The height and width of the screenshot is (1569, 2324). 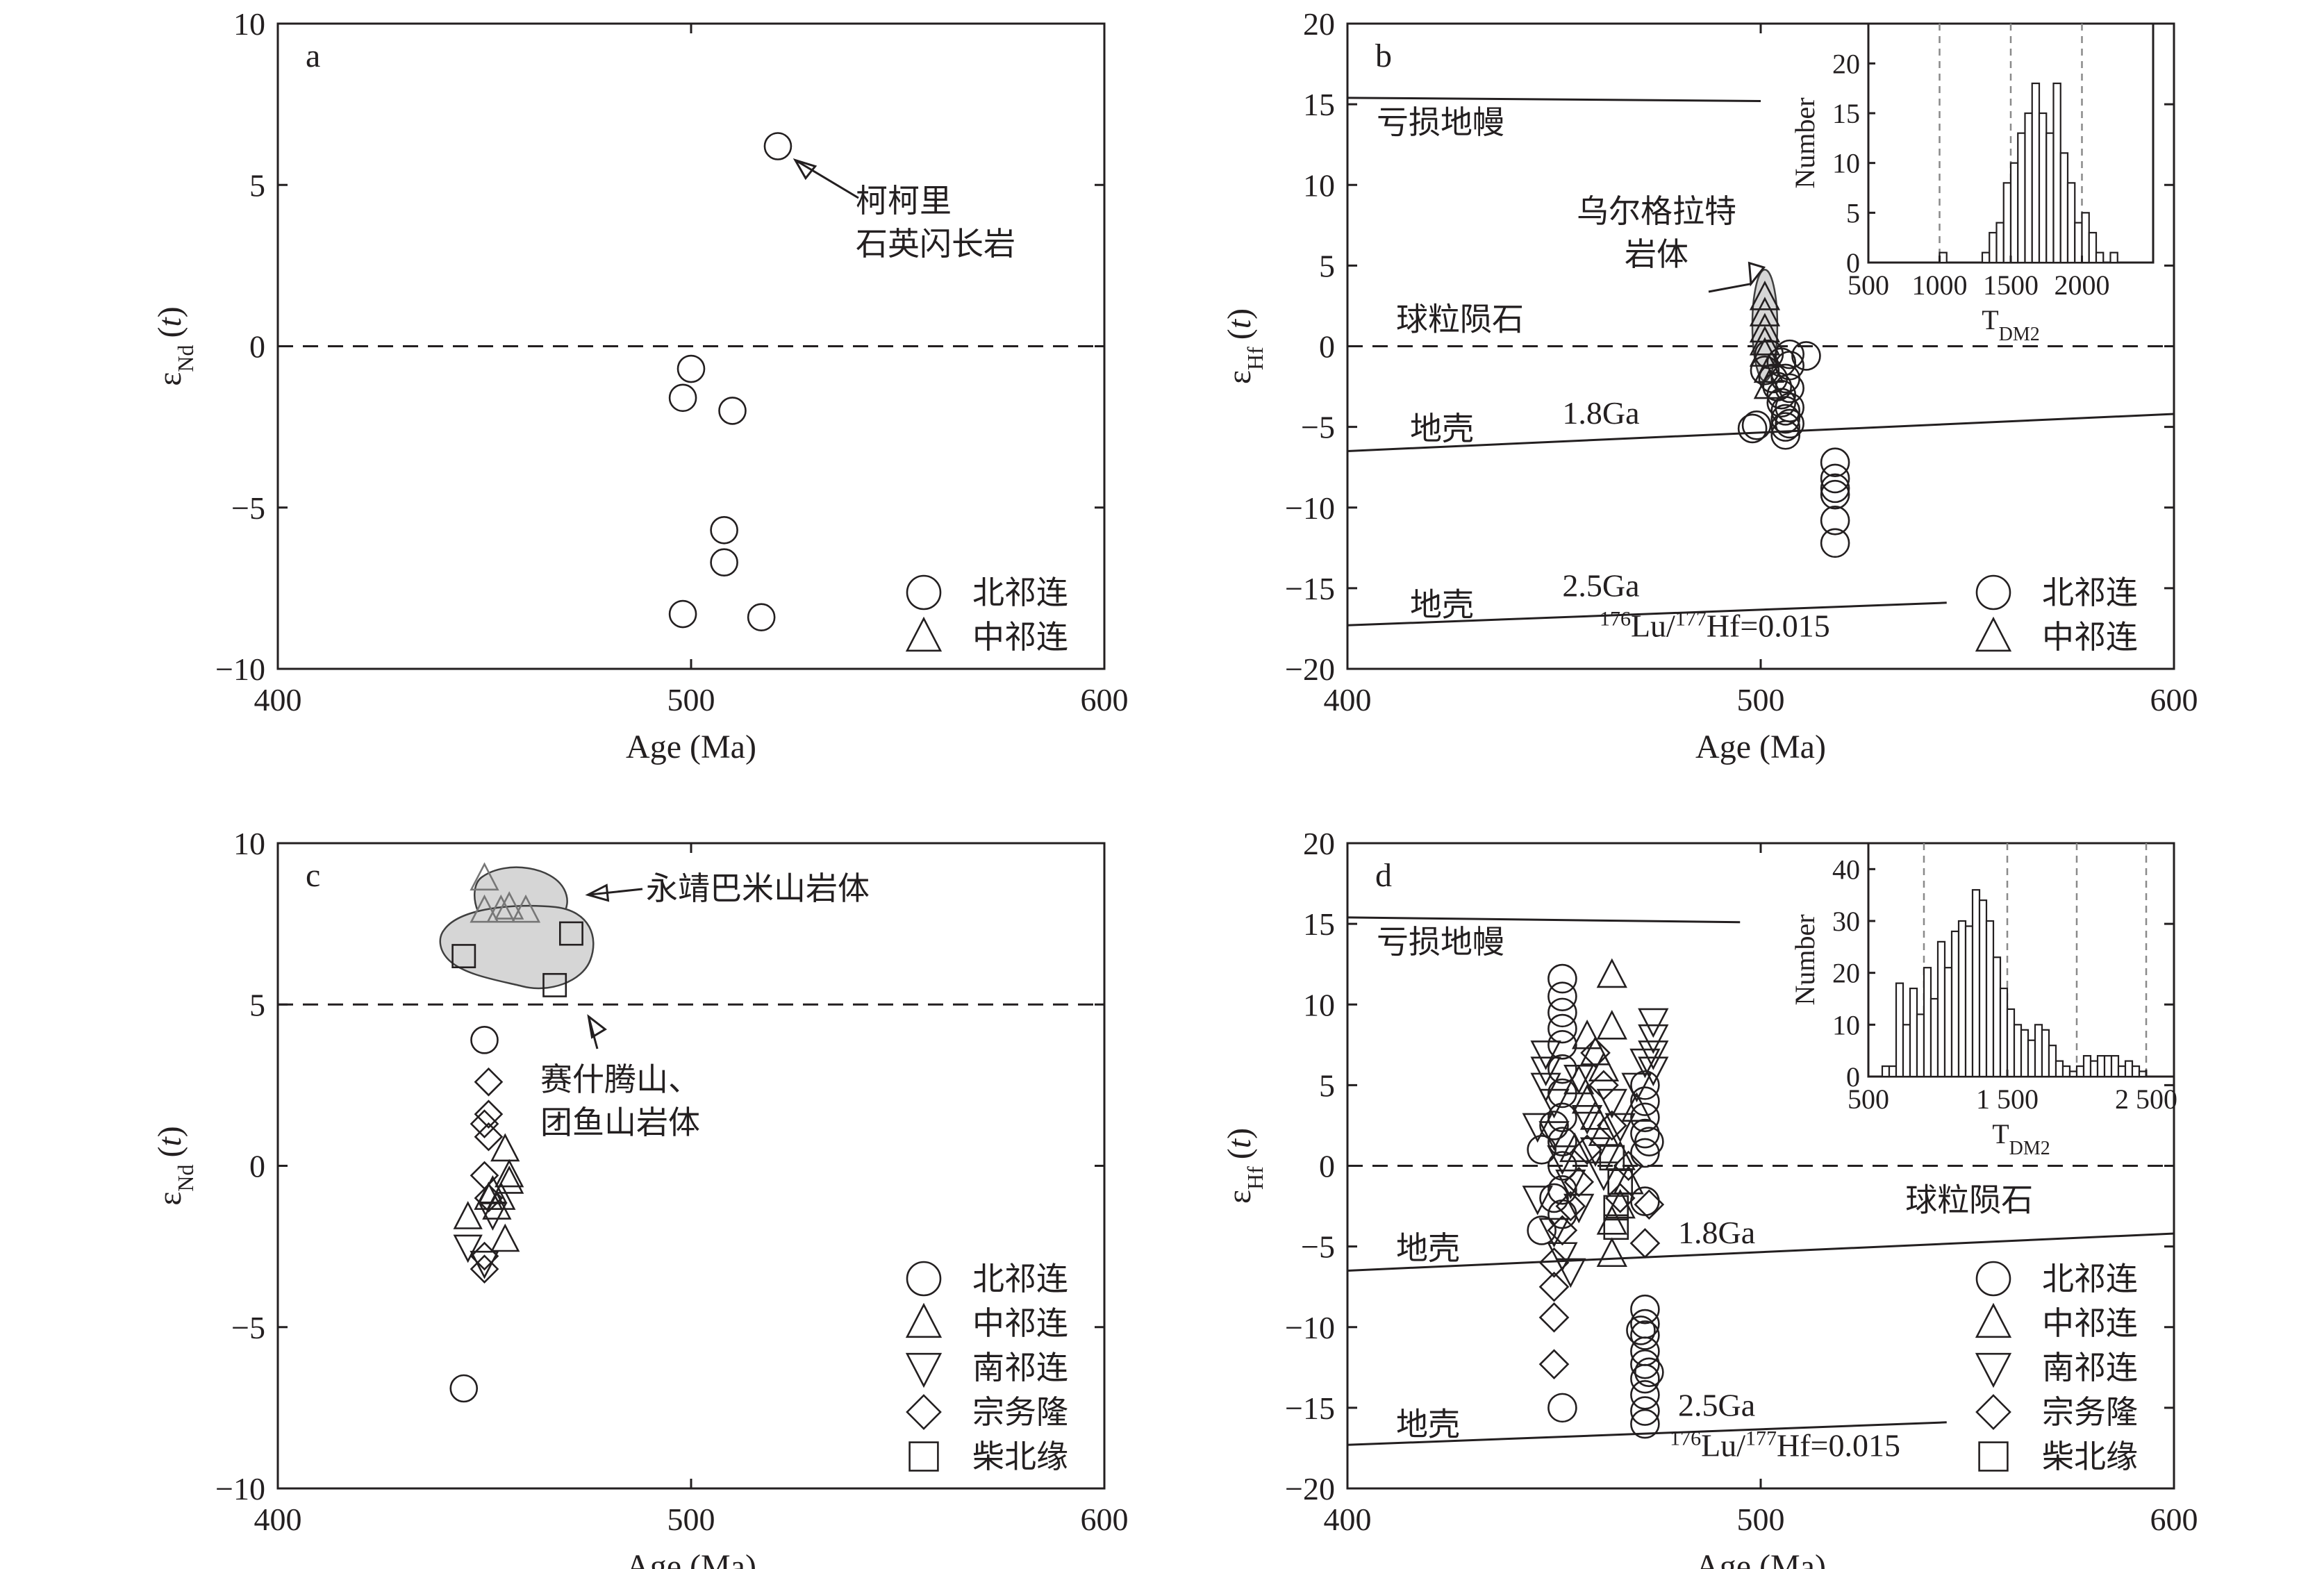 What do you see at coordinates (313, 876) in the screenshot?
I see `panel-letter: c` at bounding box center [313, 876].